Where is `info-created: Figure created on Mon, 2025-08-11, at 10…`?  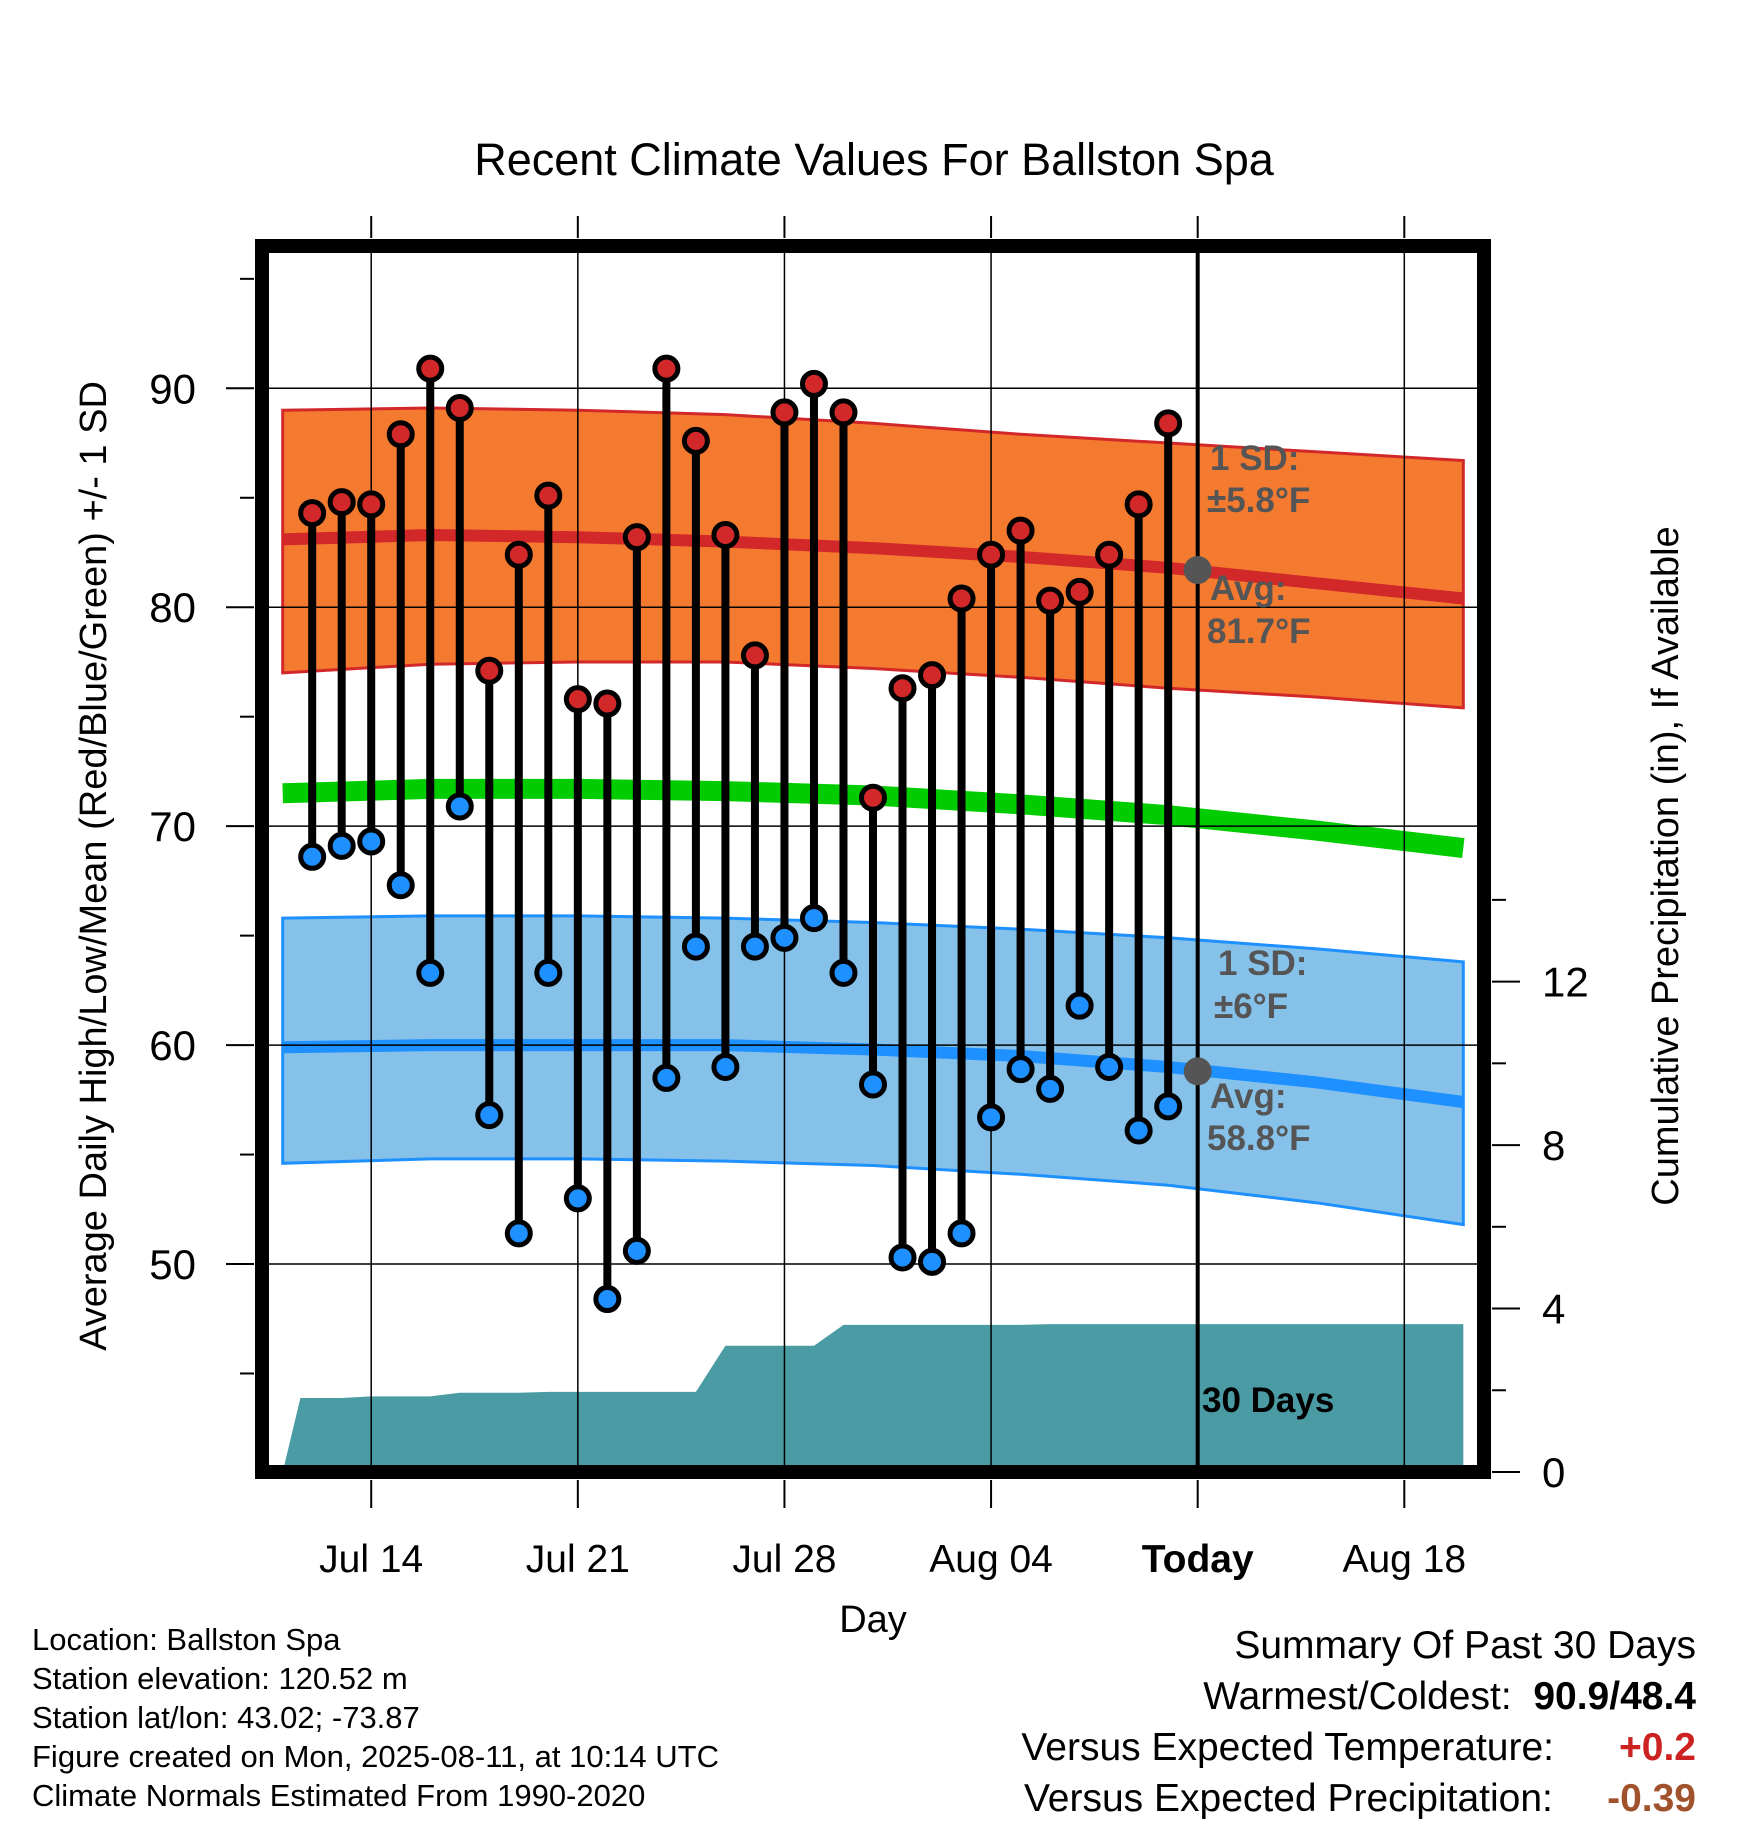 info-created: Figure created on Mon, 2025-08-11, at 10… is located at coordinates (375, 1756).